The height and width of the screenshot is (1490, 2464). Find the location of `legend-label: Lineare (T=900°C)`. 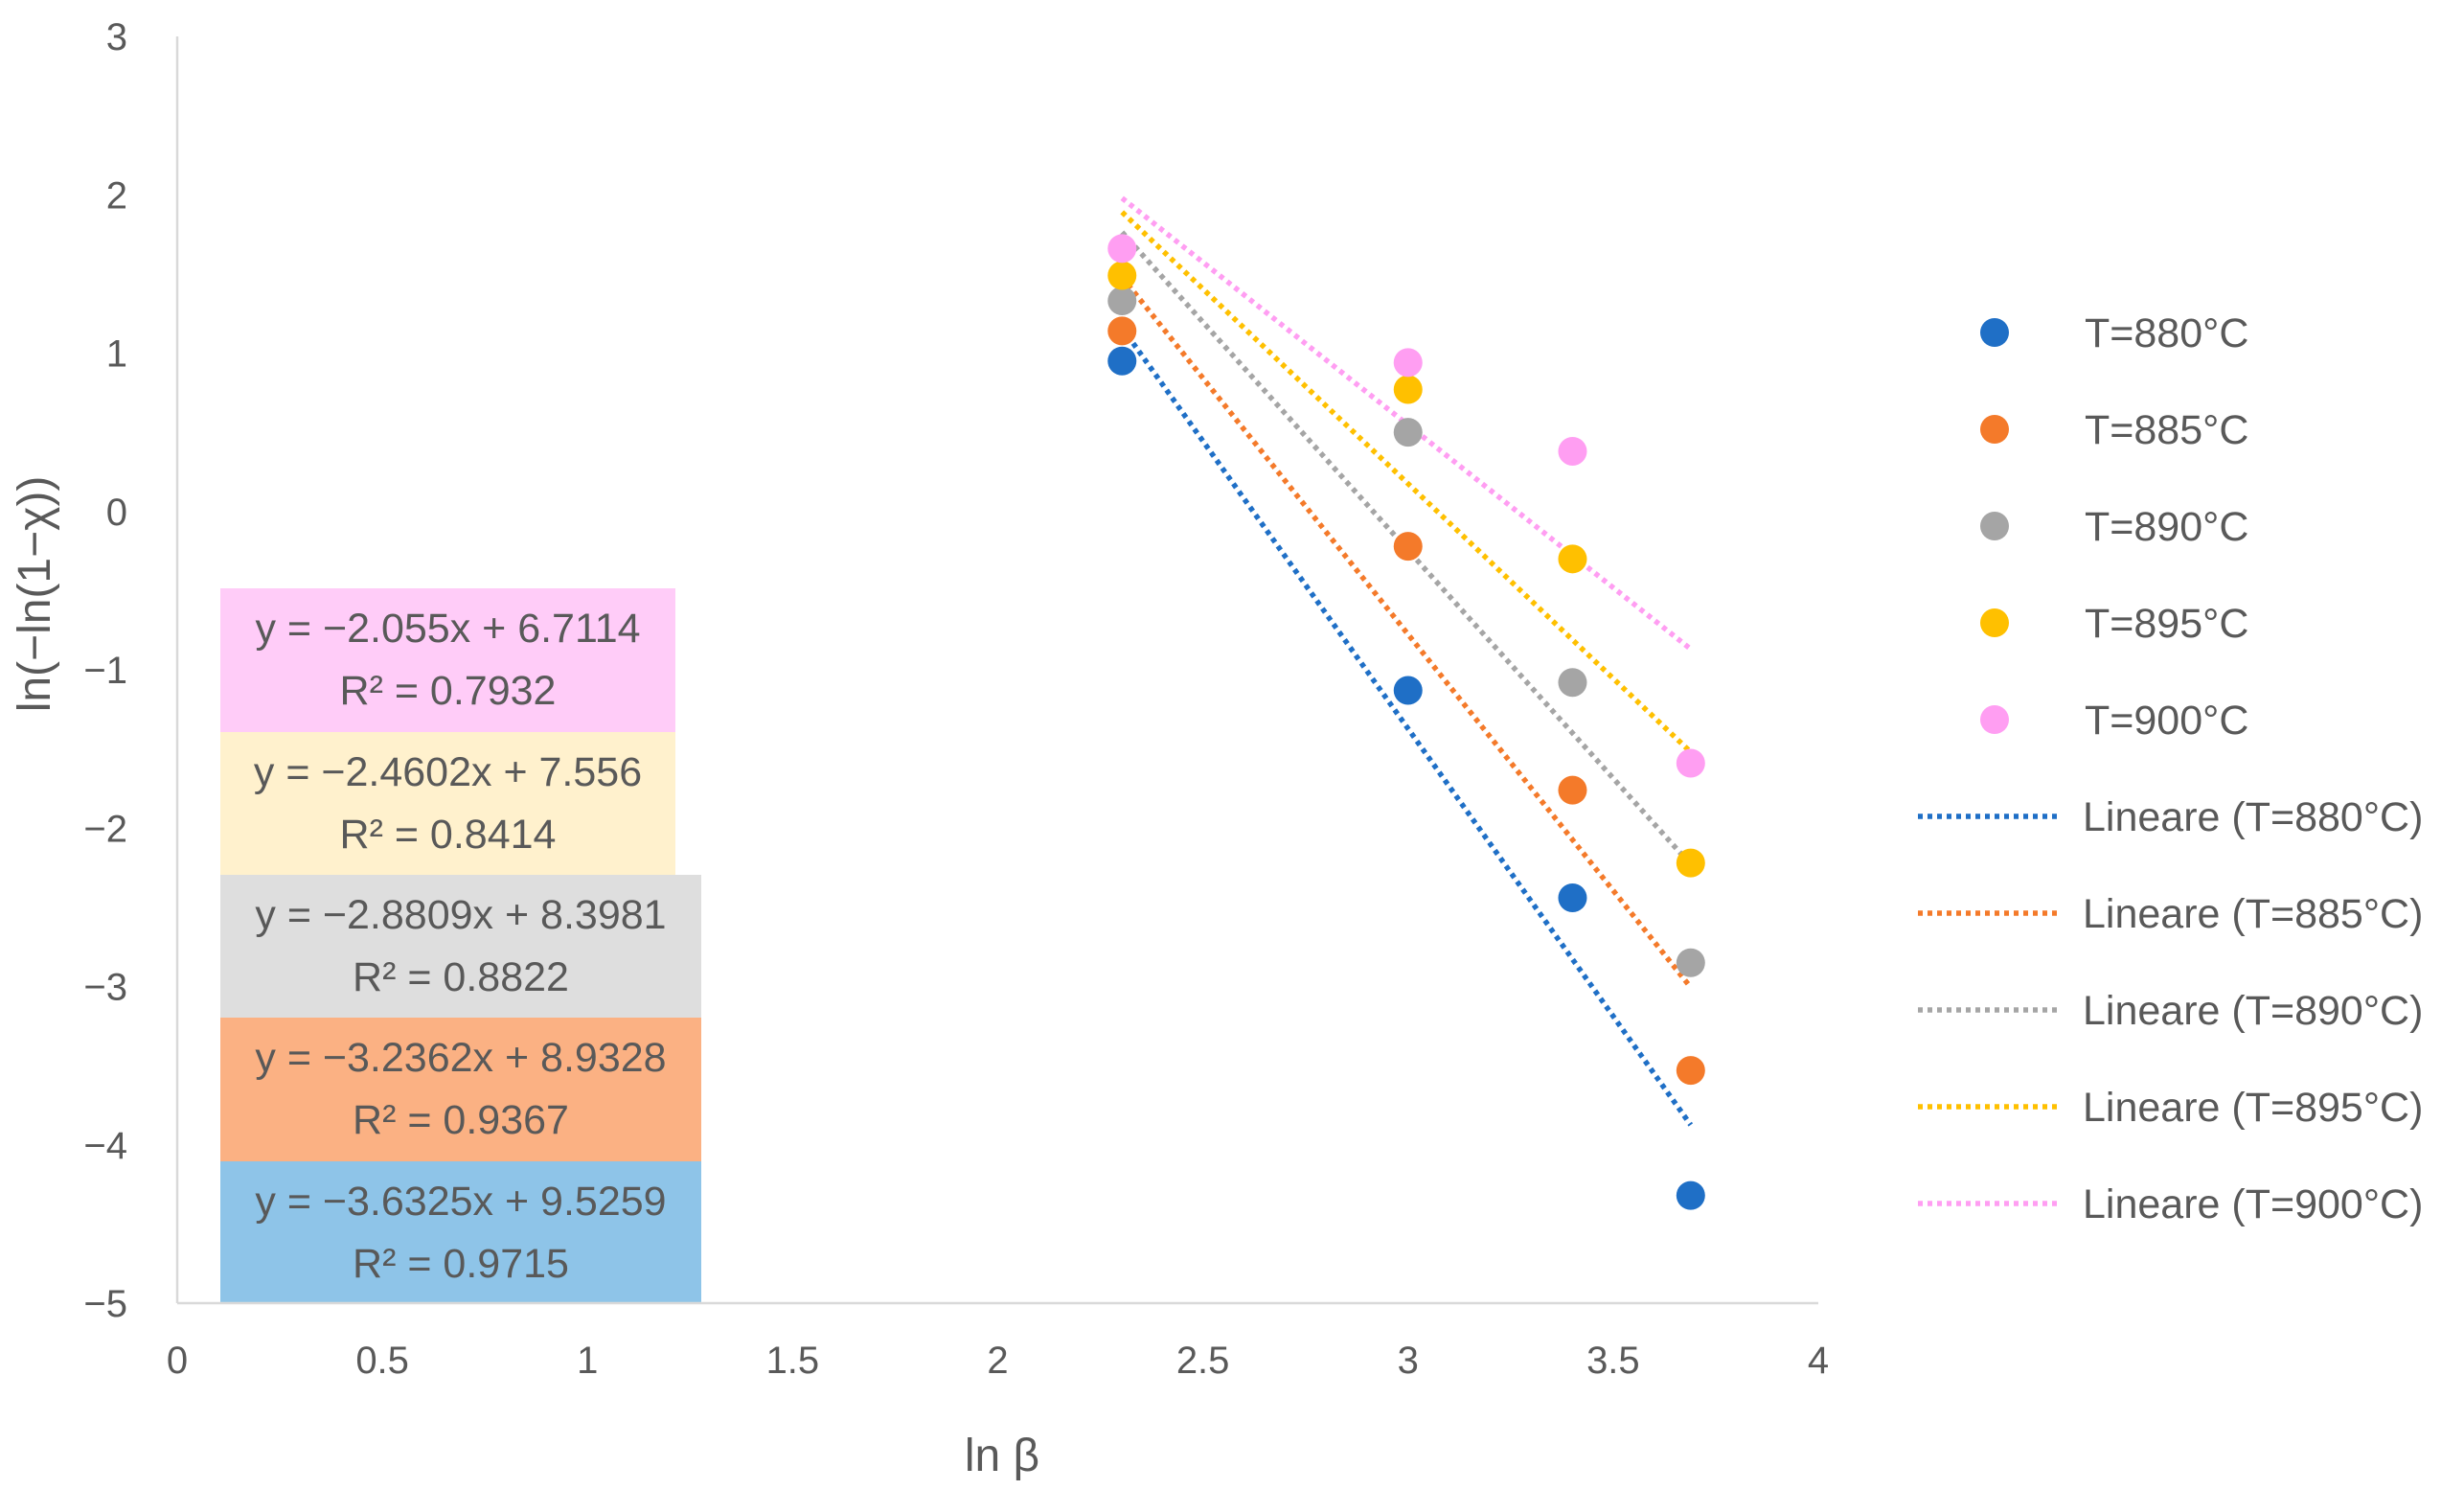

legend-label: Lineare (T=900°C) is located at coordinates (2253, 1204).